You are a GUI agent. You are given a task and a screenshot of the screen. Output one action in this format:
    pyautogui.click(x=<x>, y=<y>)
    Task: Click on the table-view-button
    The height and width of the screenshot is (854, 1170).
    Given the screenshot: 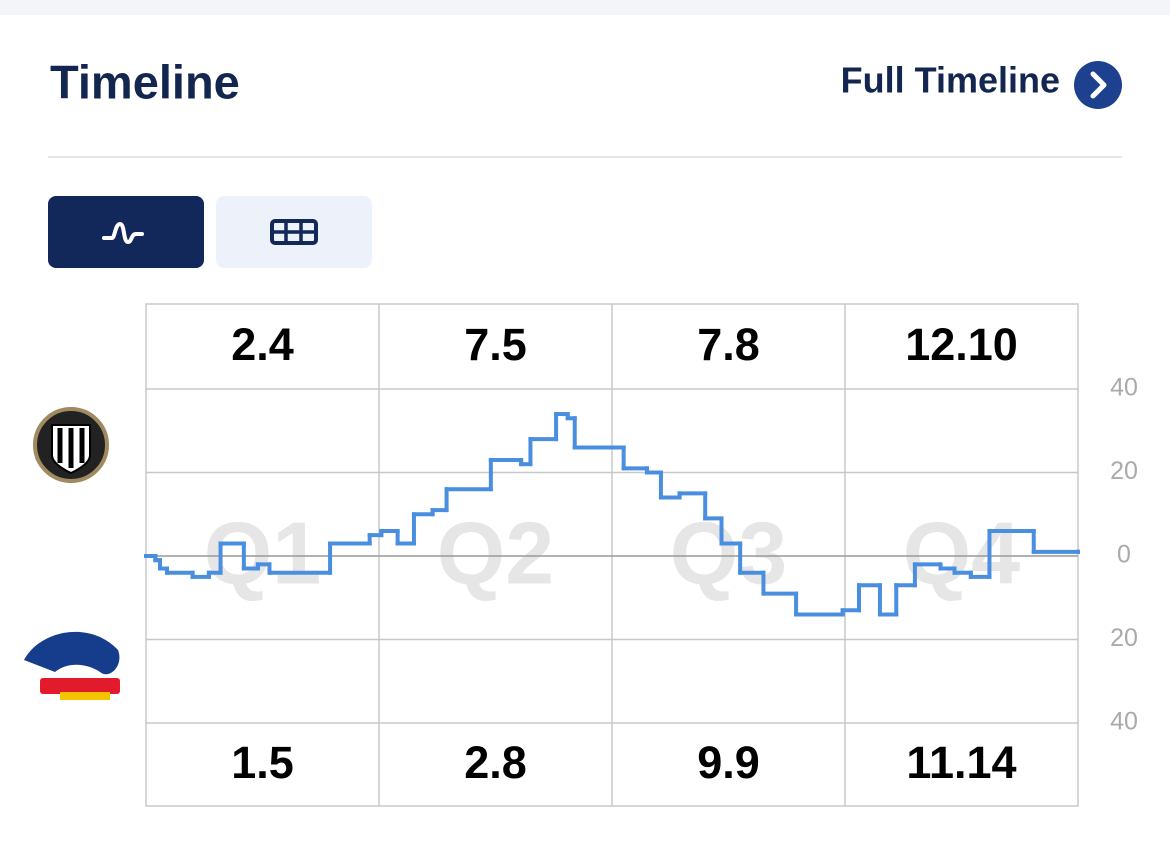 What is the action you would take?
    pyautogui.click(x=294, y=232)
    